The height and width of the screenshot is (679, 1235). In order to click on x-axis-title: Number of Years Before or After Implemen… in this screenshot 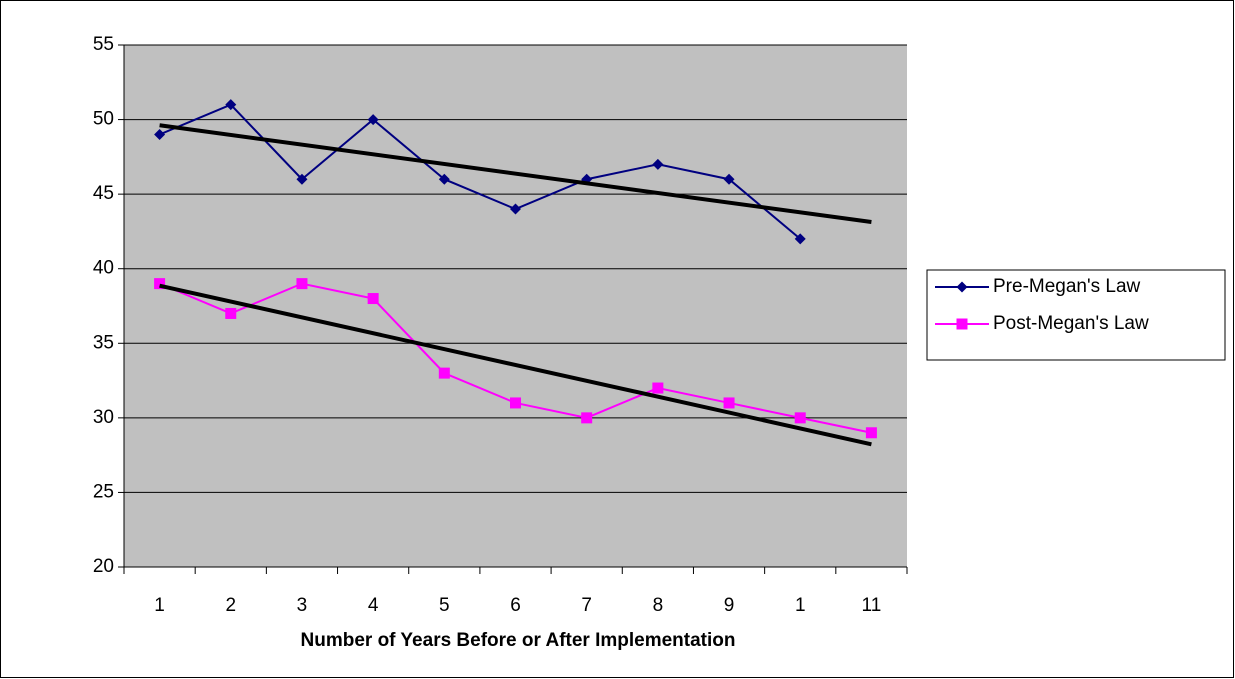, I will do `click(518, 640)`.